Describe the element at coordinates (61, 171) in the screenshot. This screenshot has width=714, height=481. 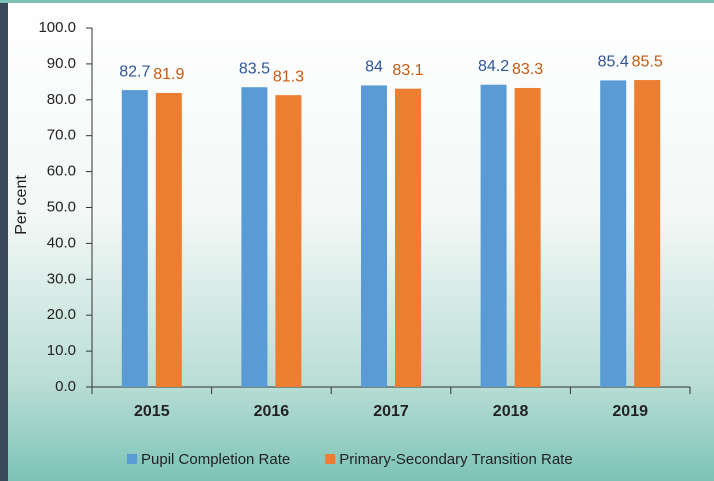
I see `y-tick-label: 60.0` at that location.